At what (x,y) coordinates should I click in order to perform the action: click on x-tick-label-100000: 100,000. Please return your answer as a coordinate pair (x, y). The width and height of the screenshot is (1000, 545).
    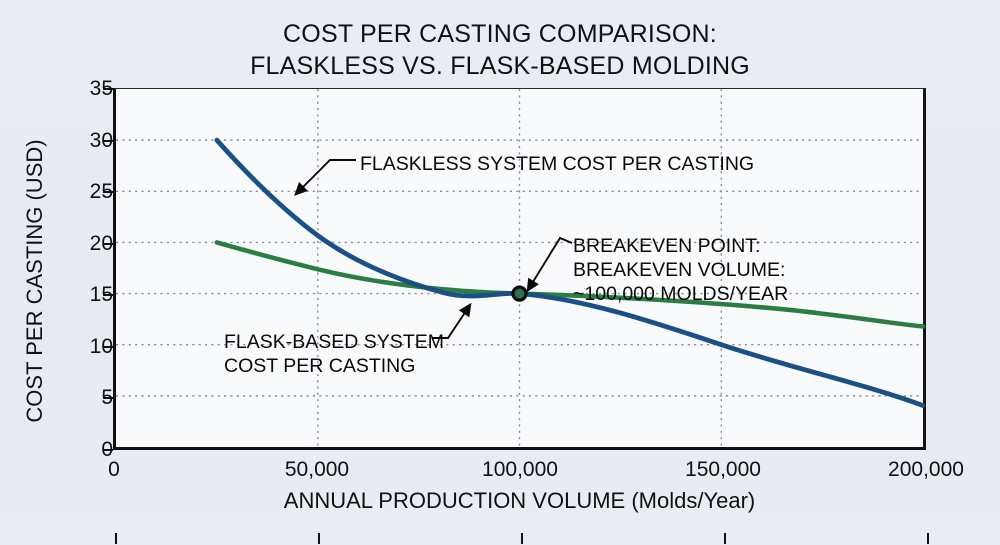
    Looking at the image, I should click on (520, 469).